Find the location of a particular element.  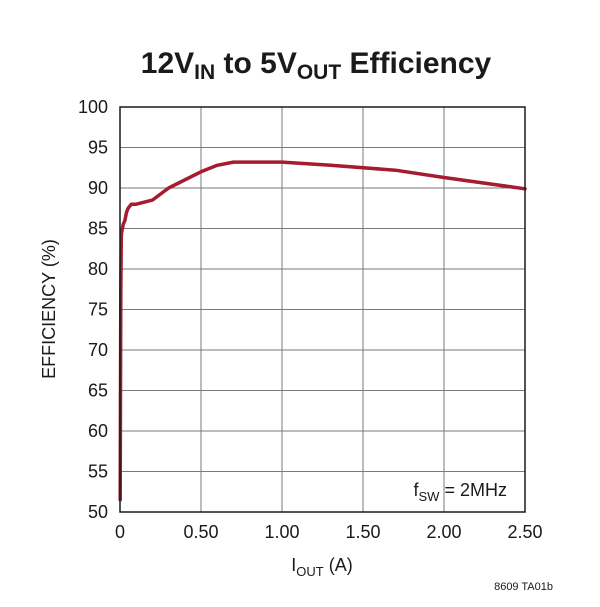

y-tick-label: 95 is located at coordinates (98, 148).